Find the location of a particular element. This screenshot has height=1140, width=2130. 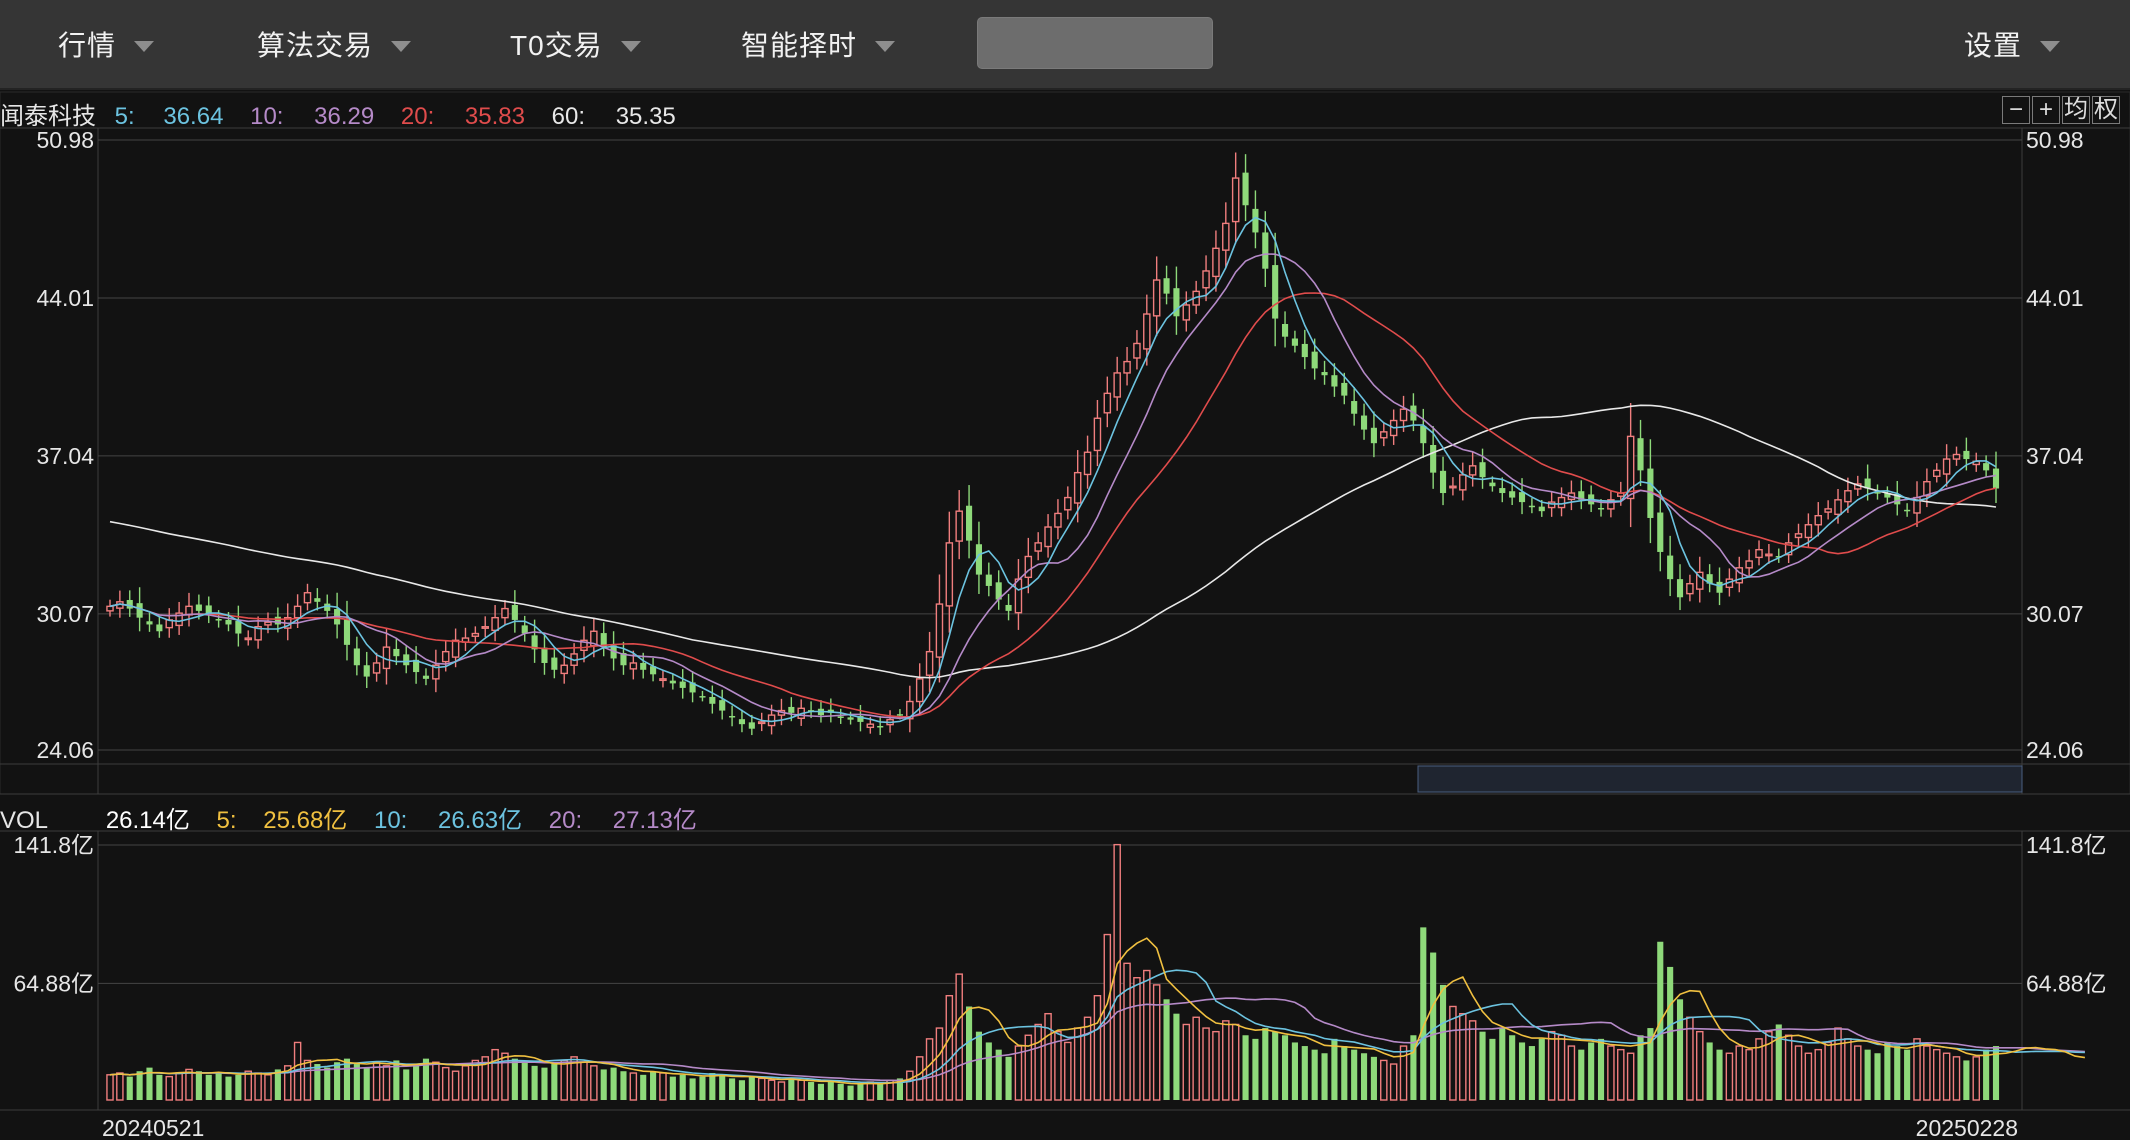

ma60-value: 35.35 is located at coordinates (645, 116).